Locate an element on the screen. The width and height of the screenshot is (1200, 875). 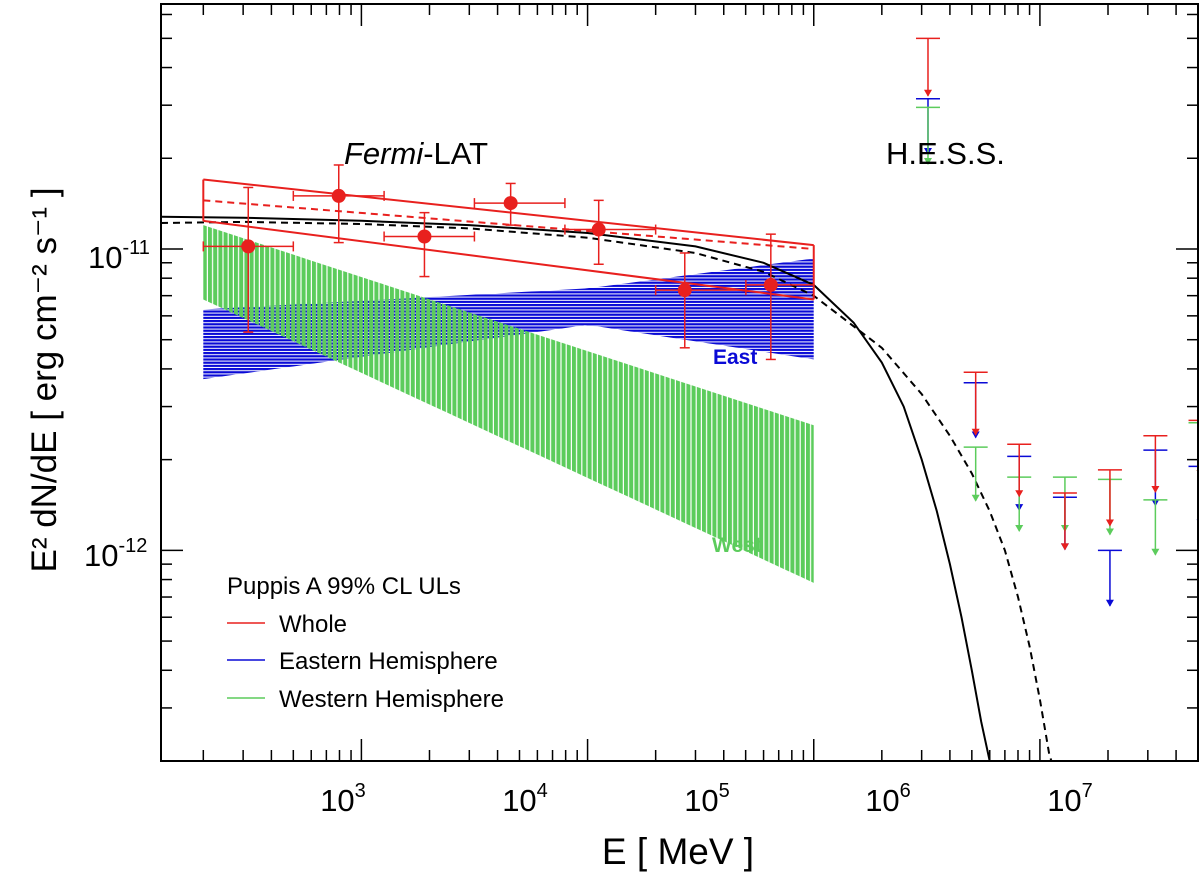
fermi-lat-label: Fermi-LAT is located at coordinates (416, 153).